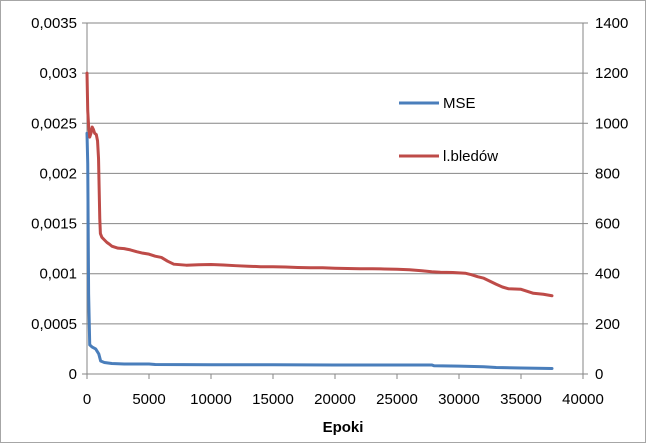 Image resolution: width=646 pixels, height=443 pixels. What do you see at coordinates (448, 130) in the screenshot?
I see `legend: MSE l.bledów` at bounding box center [448, 130].